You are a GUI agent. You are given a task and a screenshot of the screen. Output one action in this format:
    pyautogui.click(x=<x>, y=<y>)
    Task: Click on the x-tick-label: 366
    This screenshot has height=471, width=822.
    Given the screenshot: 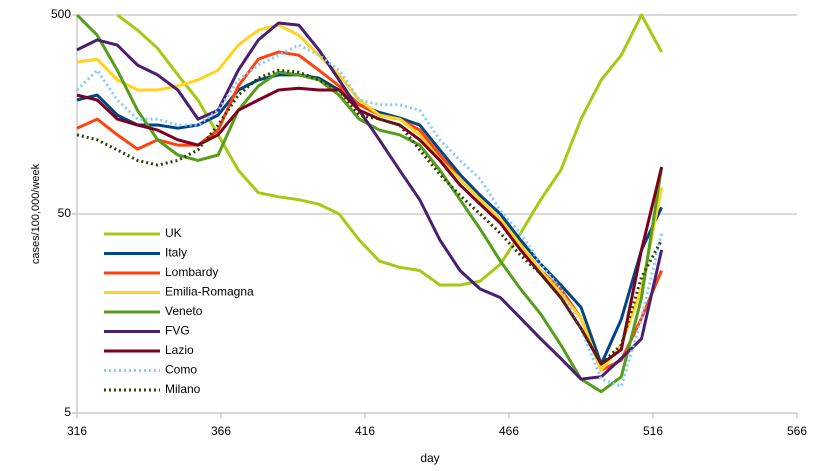 What is the action you would take?
    pyautogui.click(x=221, y=431)
    